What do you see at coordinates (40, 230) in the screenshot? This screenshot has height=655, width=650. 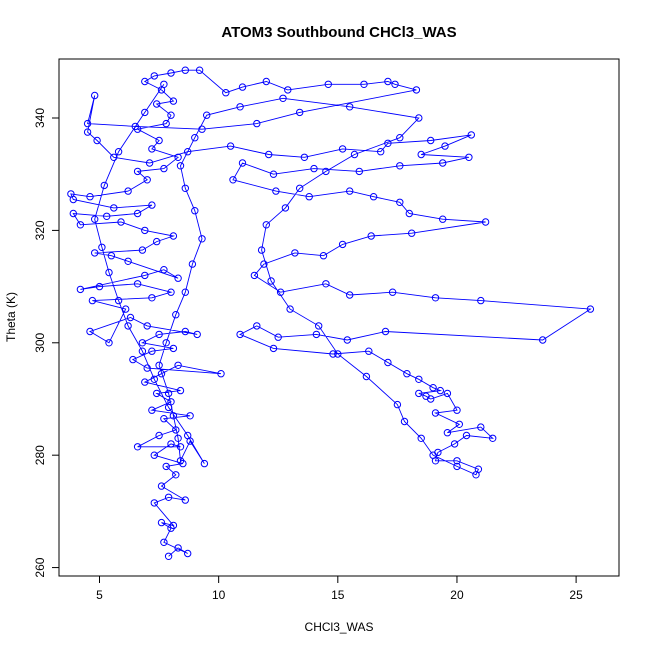 I see `y-tick-label: 320` at bounding box center [40, 230].